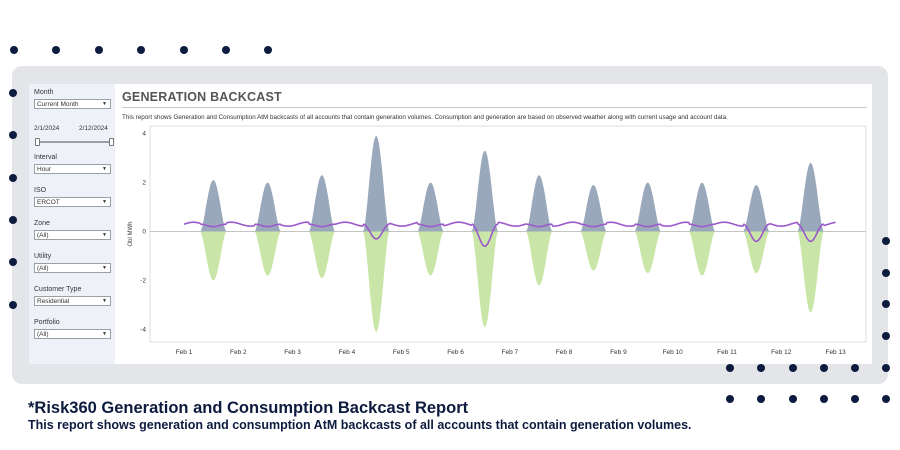 The width and height of the screenshot is (900, 450). I want to click on iso-select: ERCOT ▼, so click(72, 202).